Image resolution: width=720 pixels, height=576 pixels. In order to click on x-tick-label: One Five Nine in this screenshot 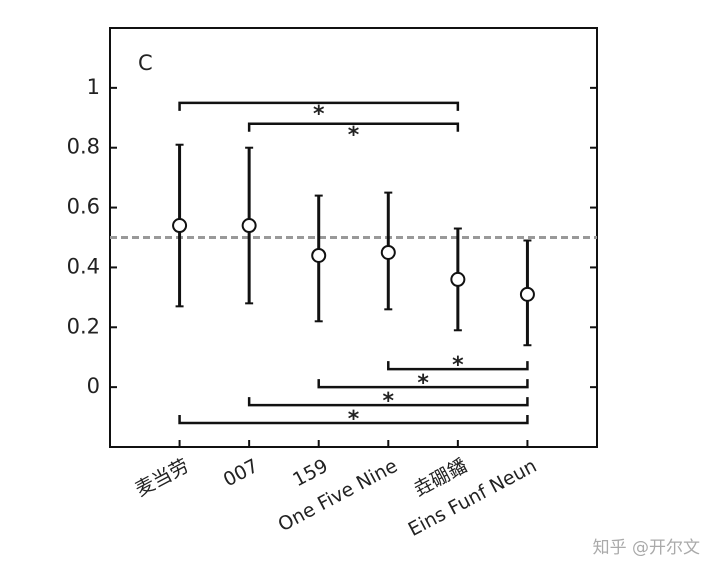, I will do `click(338, 495)`.